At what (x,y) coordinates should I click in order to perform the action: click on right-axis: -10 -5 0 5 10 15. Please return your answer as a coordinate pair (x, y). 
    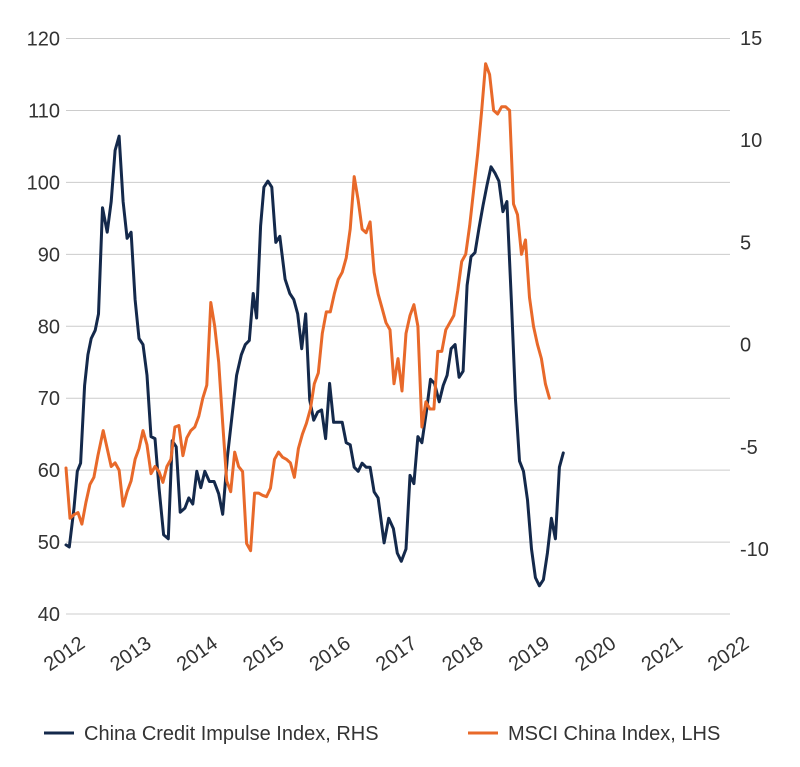
    Looking at the image, I should click on (754, 294).